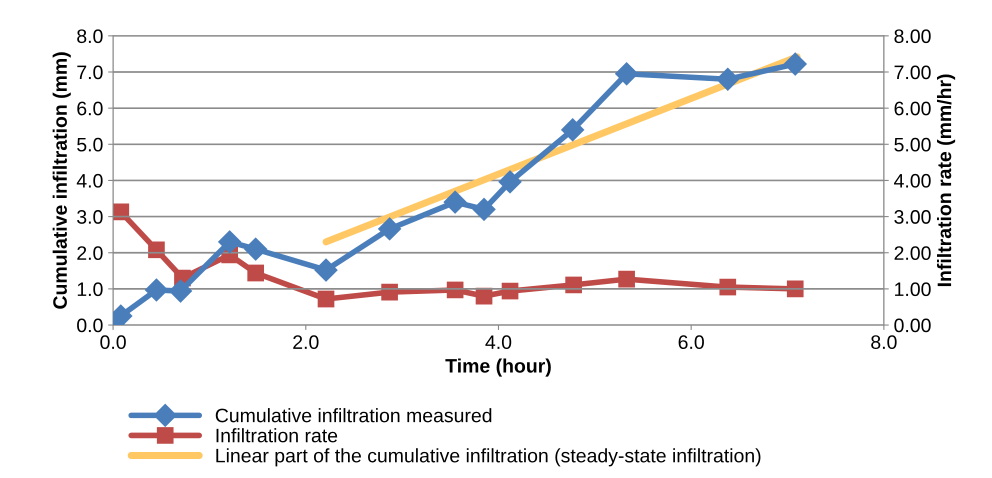 The height and width of the screenshot is (478, 992). Describe the element at coordinates (912, 72) in the screenshot. I see `y2-tick-label: 7.00` at that location.